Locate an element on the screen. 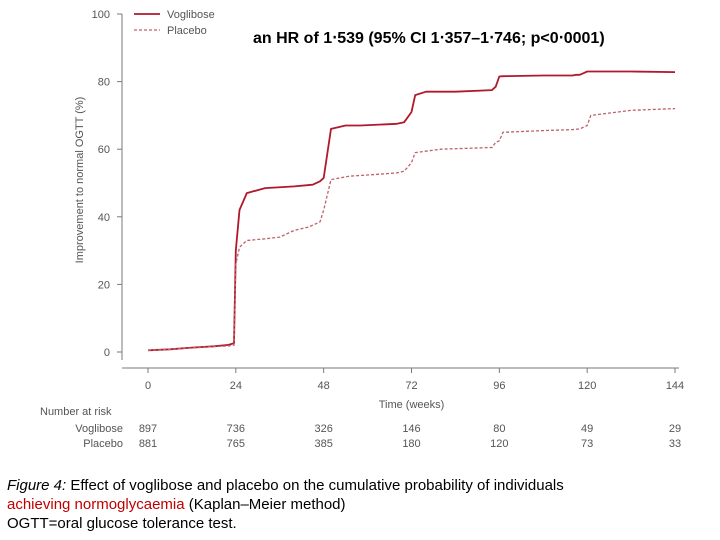 Image resolution: width=720 pixels, height=540 pixels. x-axis-label: Time (weeks) is located at coordinates (412, 405).